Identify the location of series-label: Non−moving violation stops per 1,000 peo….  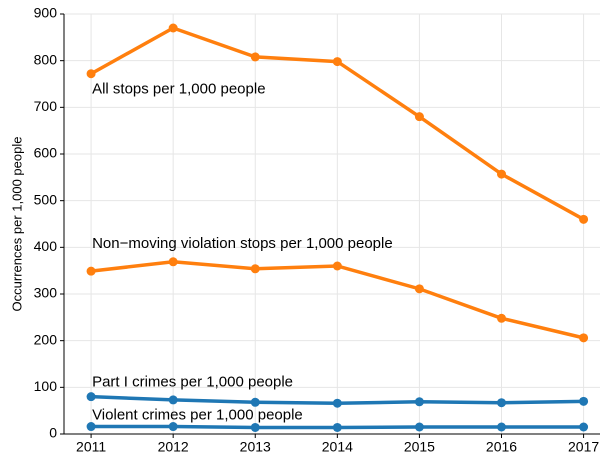
(242, 243).